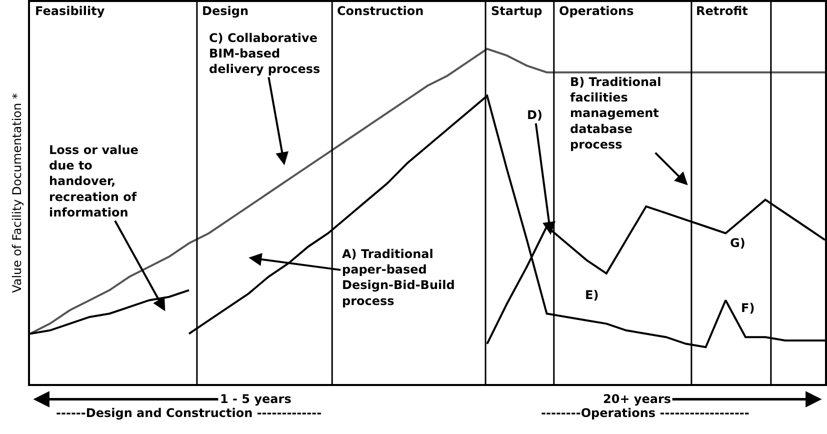  I want to click on text: Startup, so click(517, 11).